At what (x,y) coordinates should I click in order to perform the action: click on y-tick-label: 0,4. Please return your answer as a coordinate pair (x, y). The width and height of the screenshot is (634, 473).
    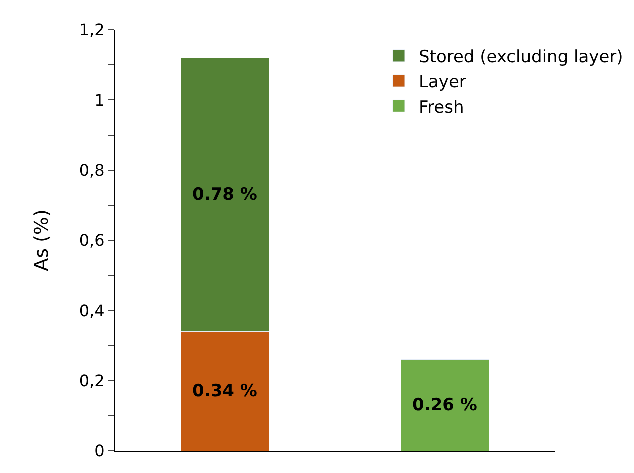
    Looking at the image, I should click on (92, 310).